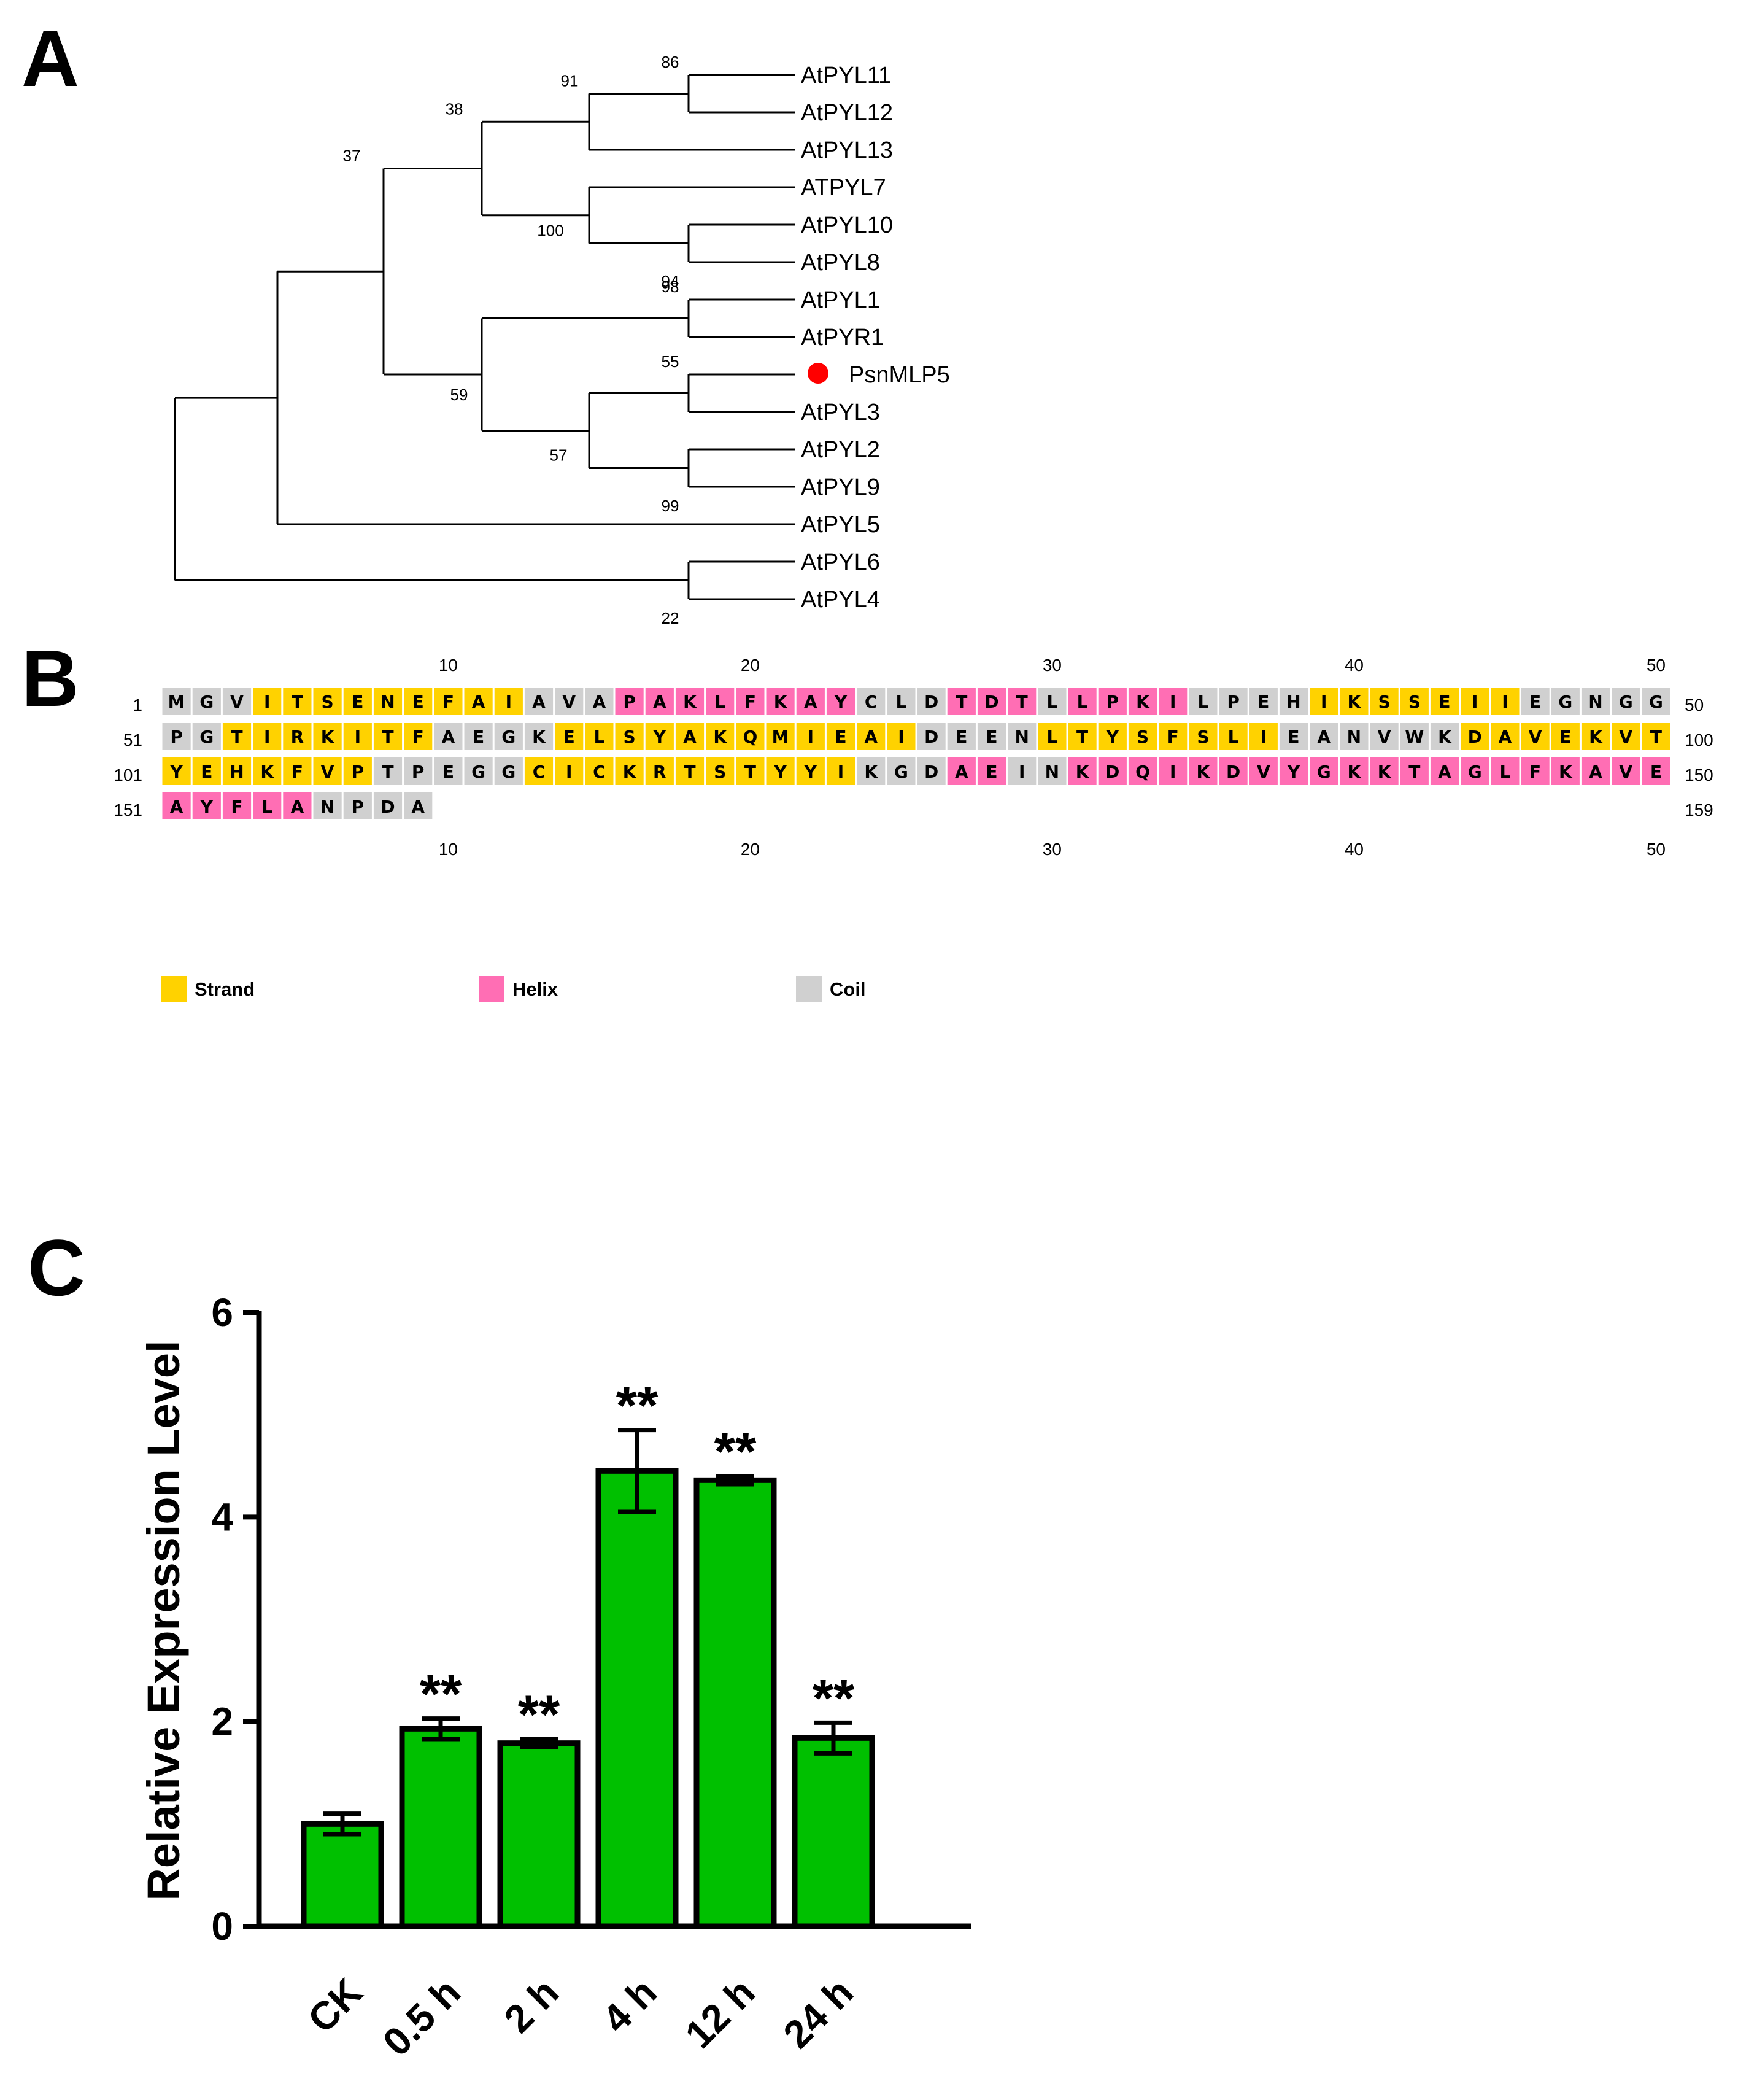 The height and width of the screenshot is (2100, 1738). Describe the element at coordinates (1656, 849) in the screenshot. I see `ruler-bottom-label: 50` at that location.